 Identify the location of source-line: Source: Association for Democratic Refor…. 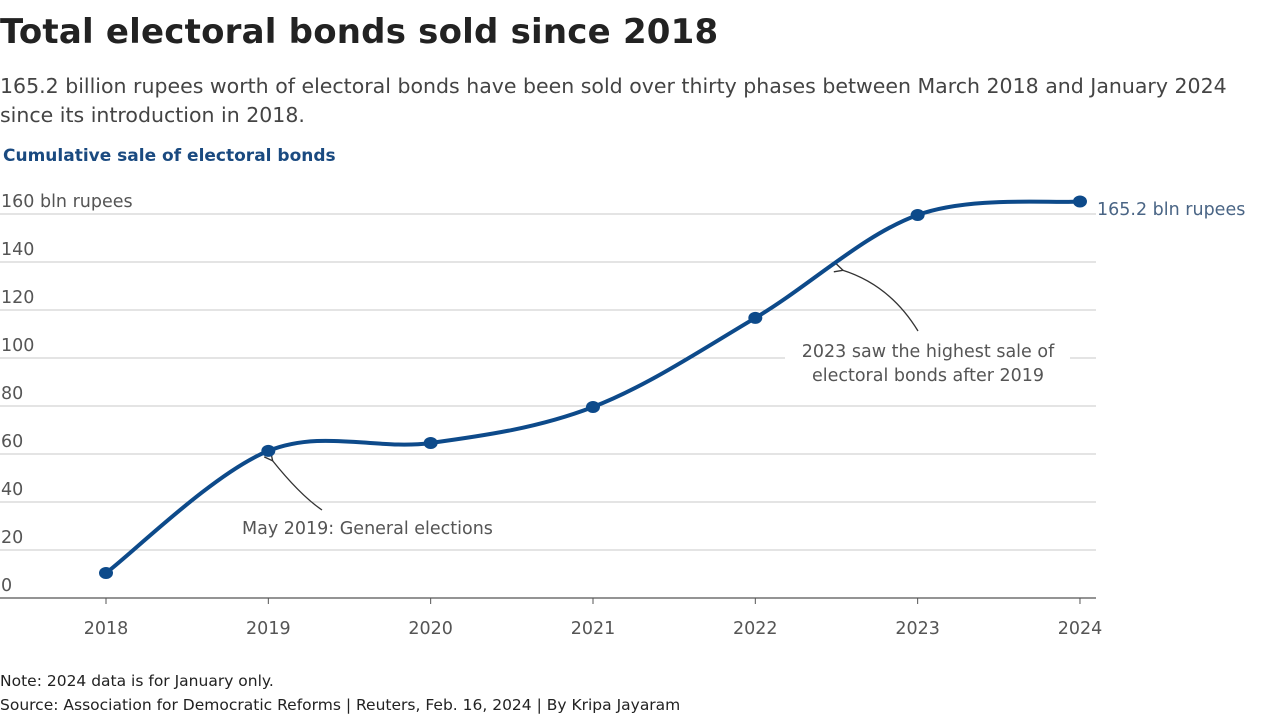
(340, 705).